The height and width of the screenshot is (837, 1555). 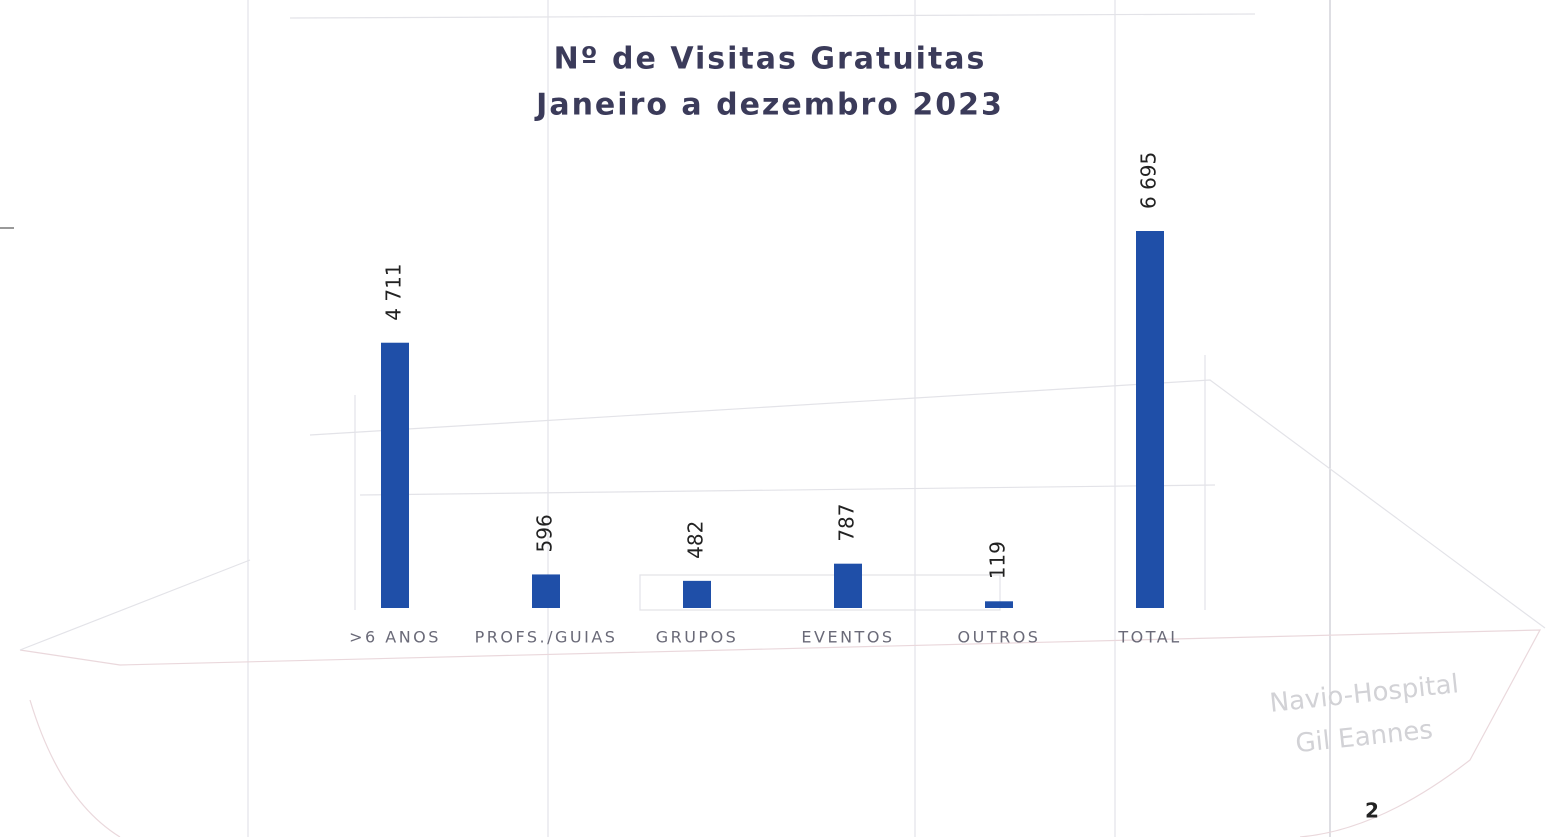 I want to click on data-label: 787, so click(x=847, y=522).